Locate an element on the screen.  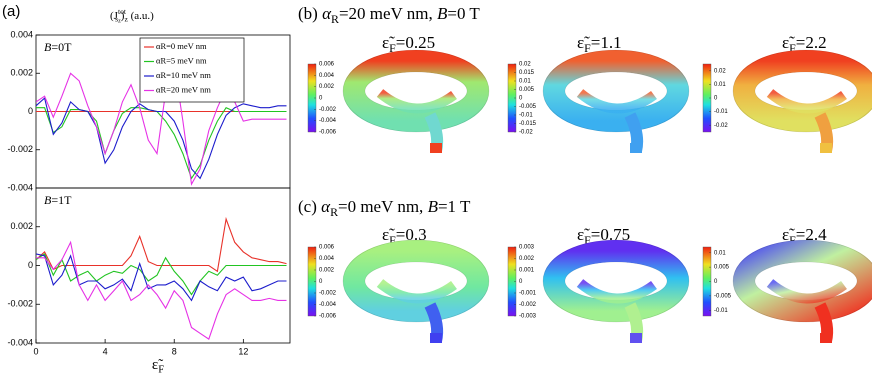
text-part: =0 meV nm, is located at coordinates (383, 206).